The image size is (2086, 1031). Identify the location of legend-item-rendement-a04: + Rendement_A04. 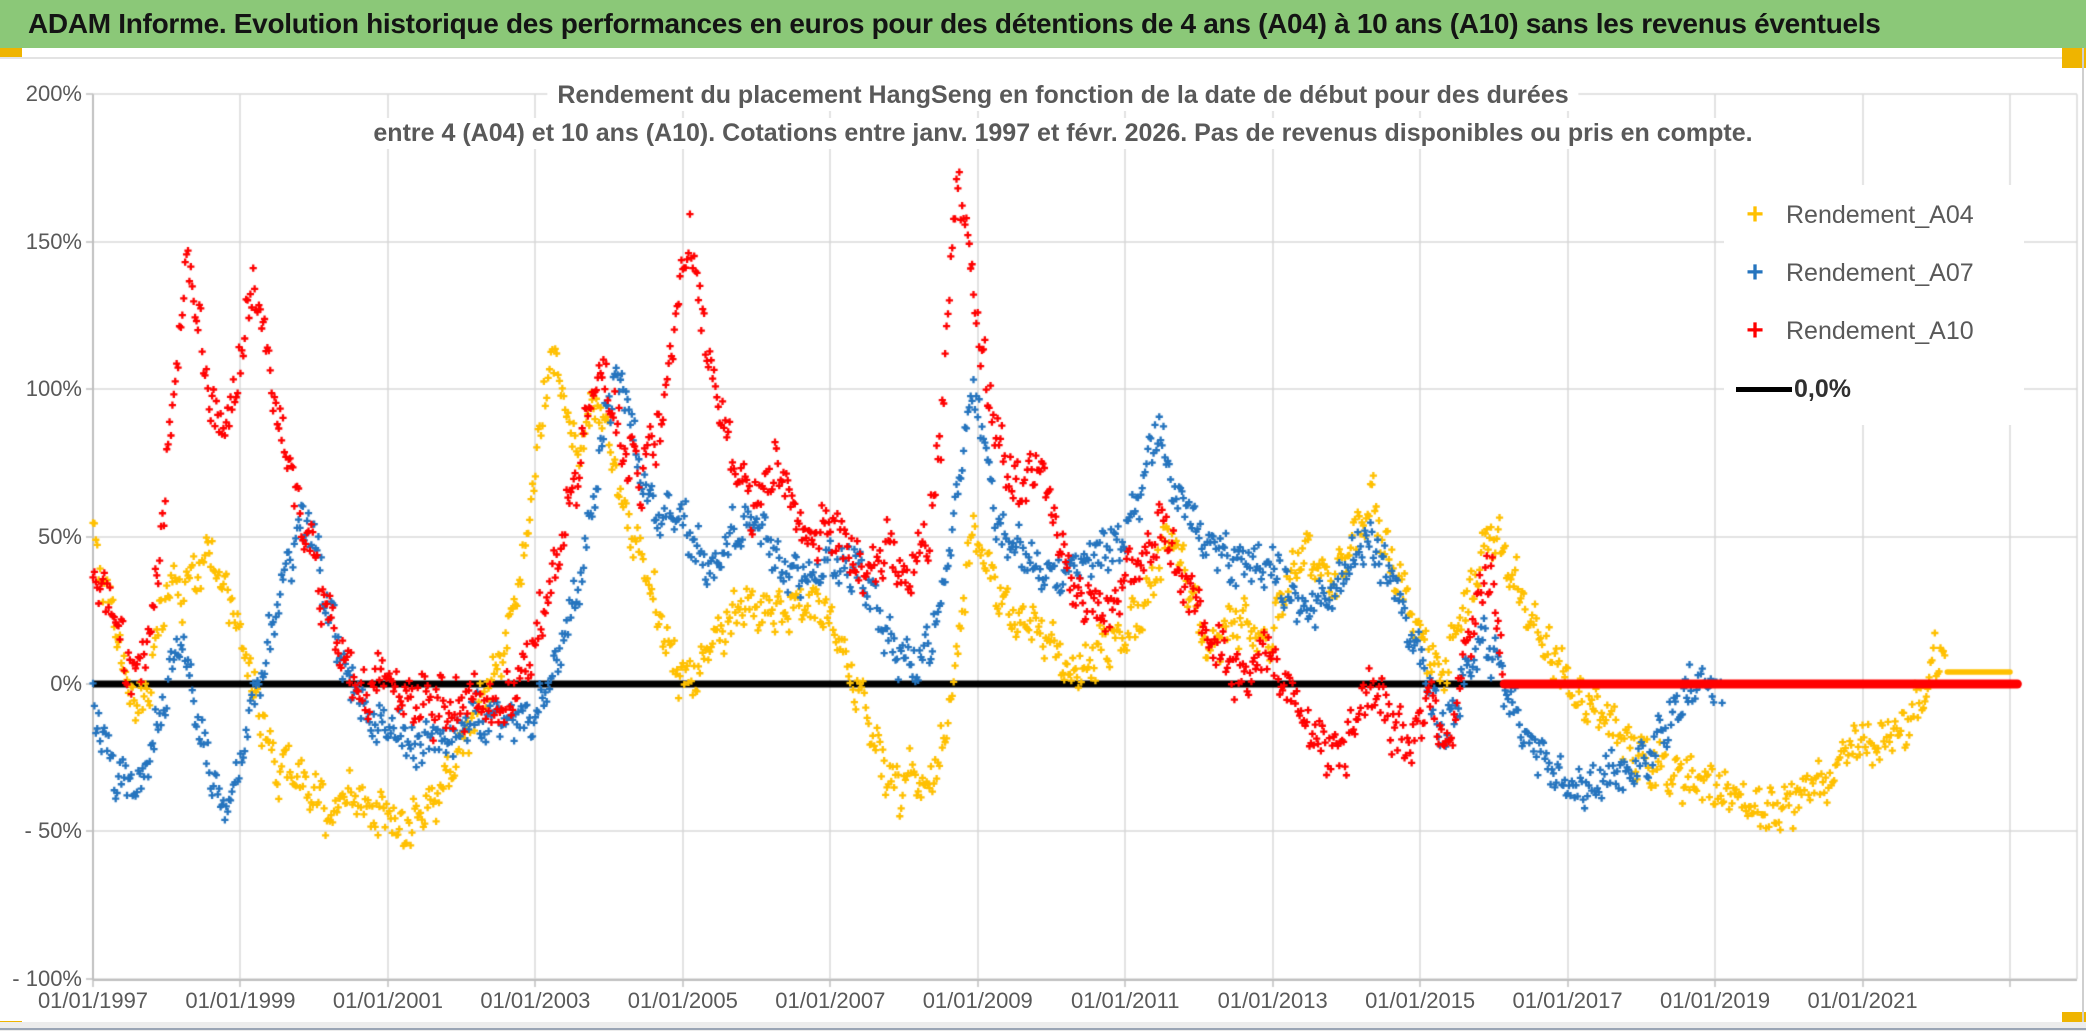
(1874, 215).